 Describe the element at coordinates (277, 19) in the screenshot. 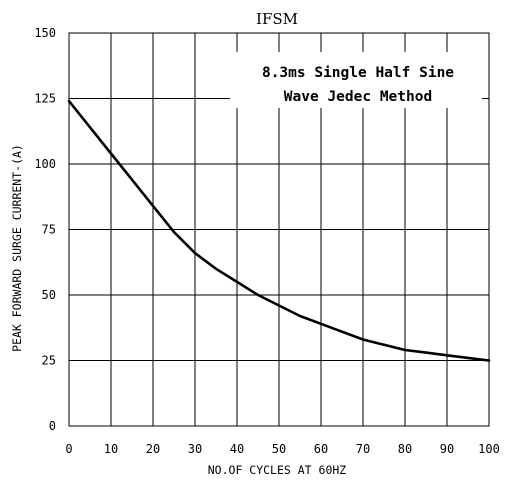

I see `chart-title: IFSM` at that location.